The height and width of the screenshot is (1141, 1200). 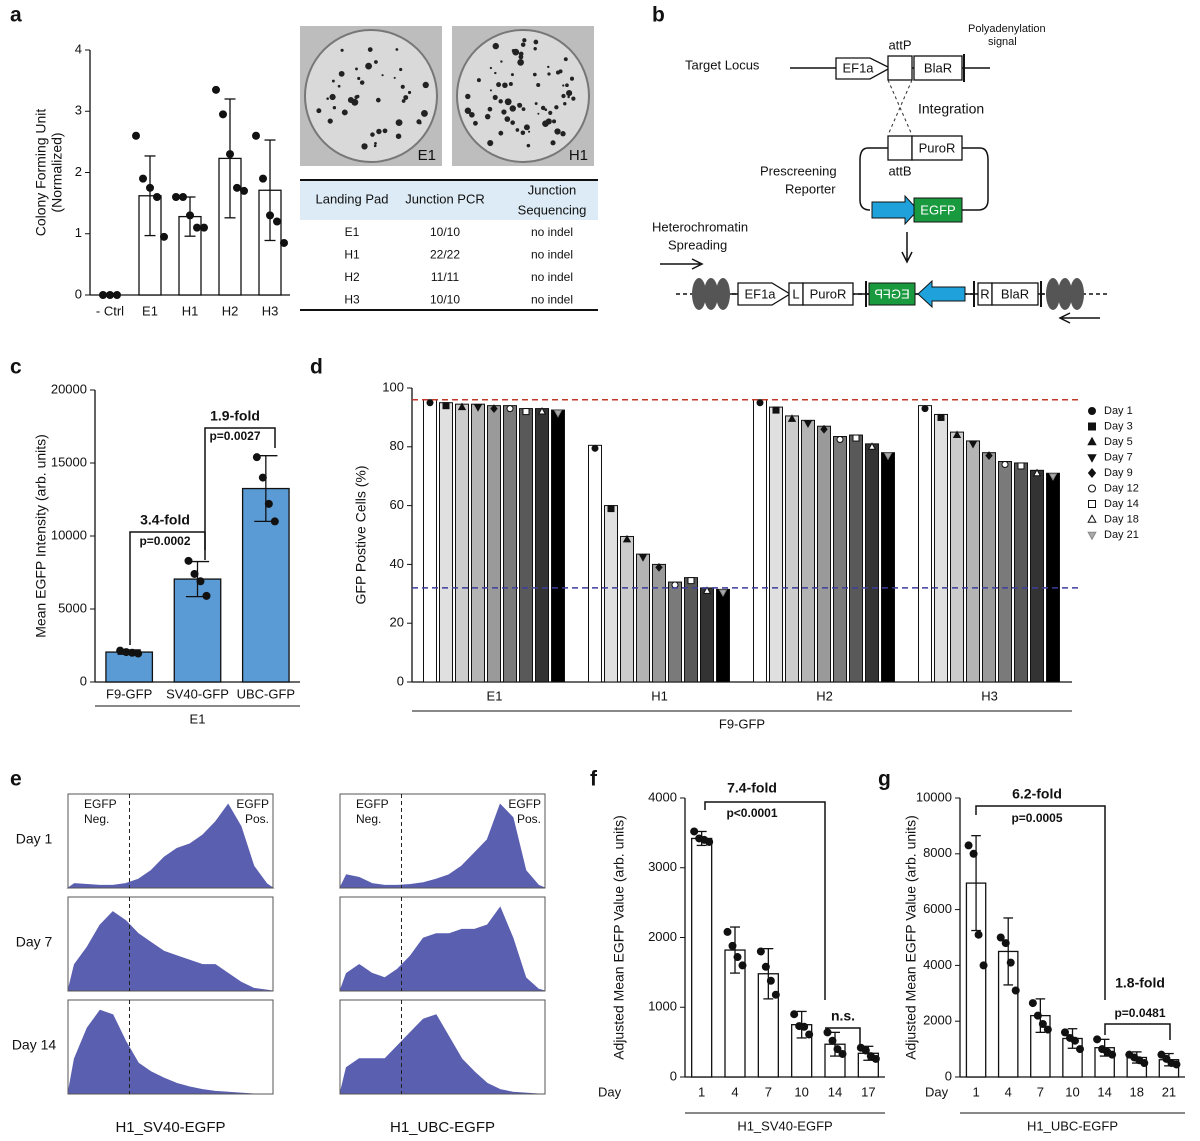 I want to click on y-tick-label: 20000, so click(x=69, y=388).